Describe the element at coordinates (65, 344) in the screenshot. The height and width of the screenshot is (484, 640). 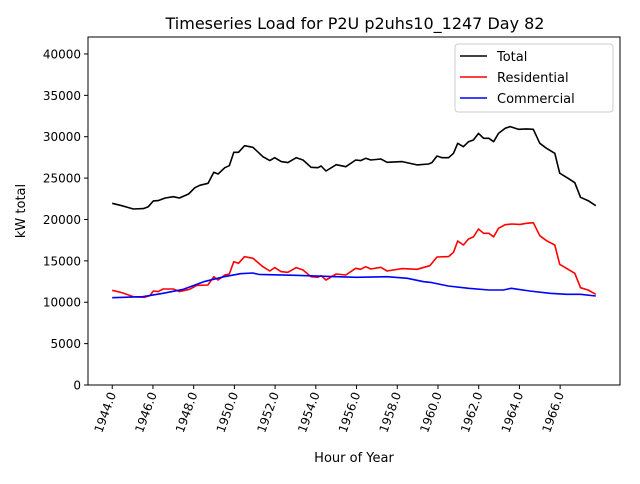
I see `y-tick-label: 5000` at that location.